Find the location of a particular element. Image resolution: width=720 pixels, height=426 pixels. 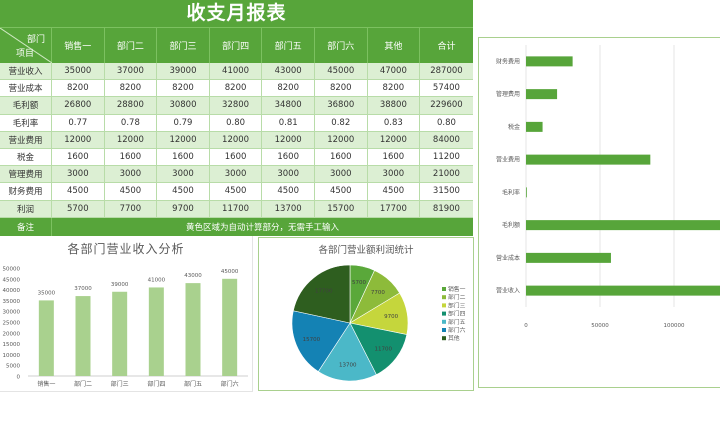

table-cell: 84000 is located at coordinates (446, 139).